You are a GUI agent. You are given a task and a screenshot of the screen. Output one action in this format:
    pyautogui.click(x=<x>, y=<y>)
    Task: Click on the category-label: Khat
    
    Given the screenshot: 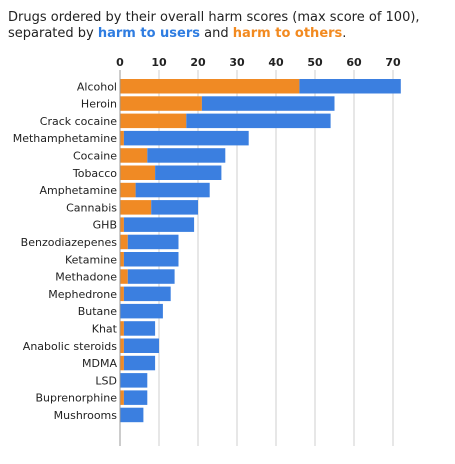 What is the action you would take?
    pyautogui.click(x=105, y=328)
    